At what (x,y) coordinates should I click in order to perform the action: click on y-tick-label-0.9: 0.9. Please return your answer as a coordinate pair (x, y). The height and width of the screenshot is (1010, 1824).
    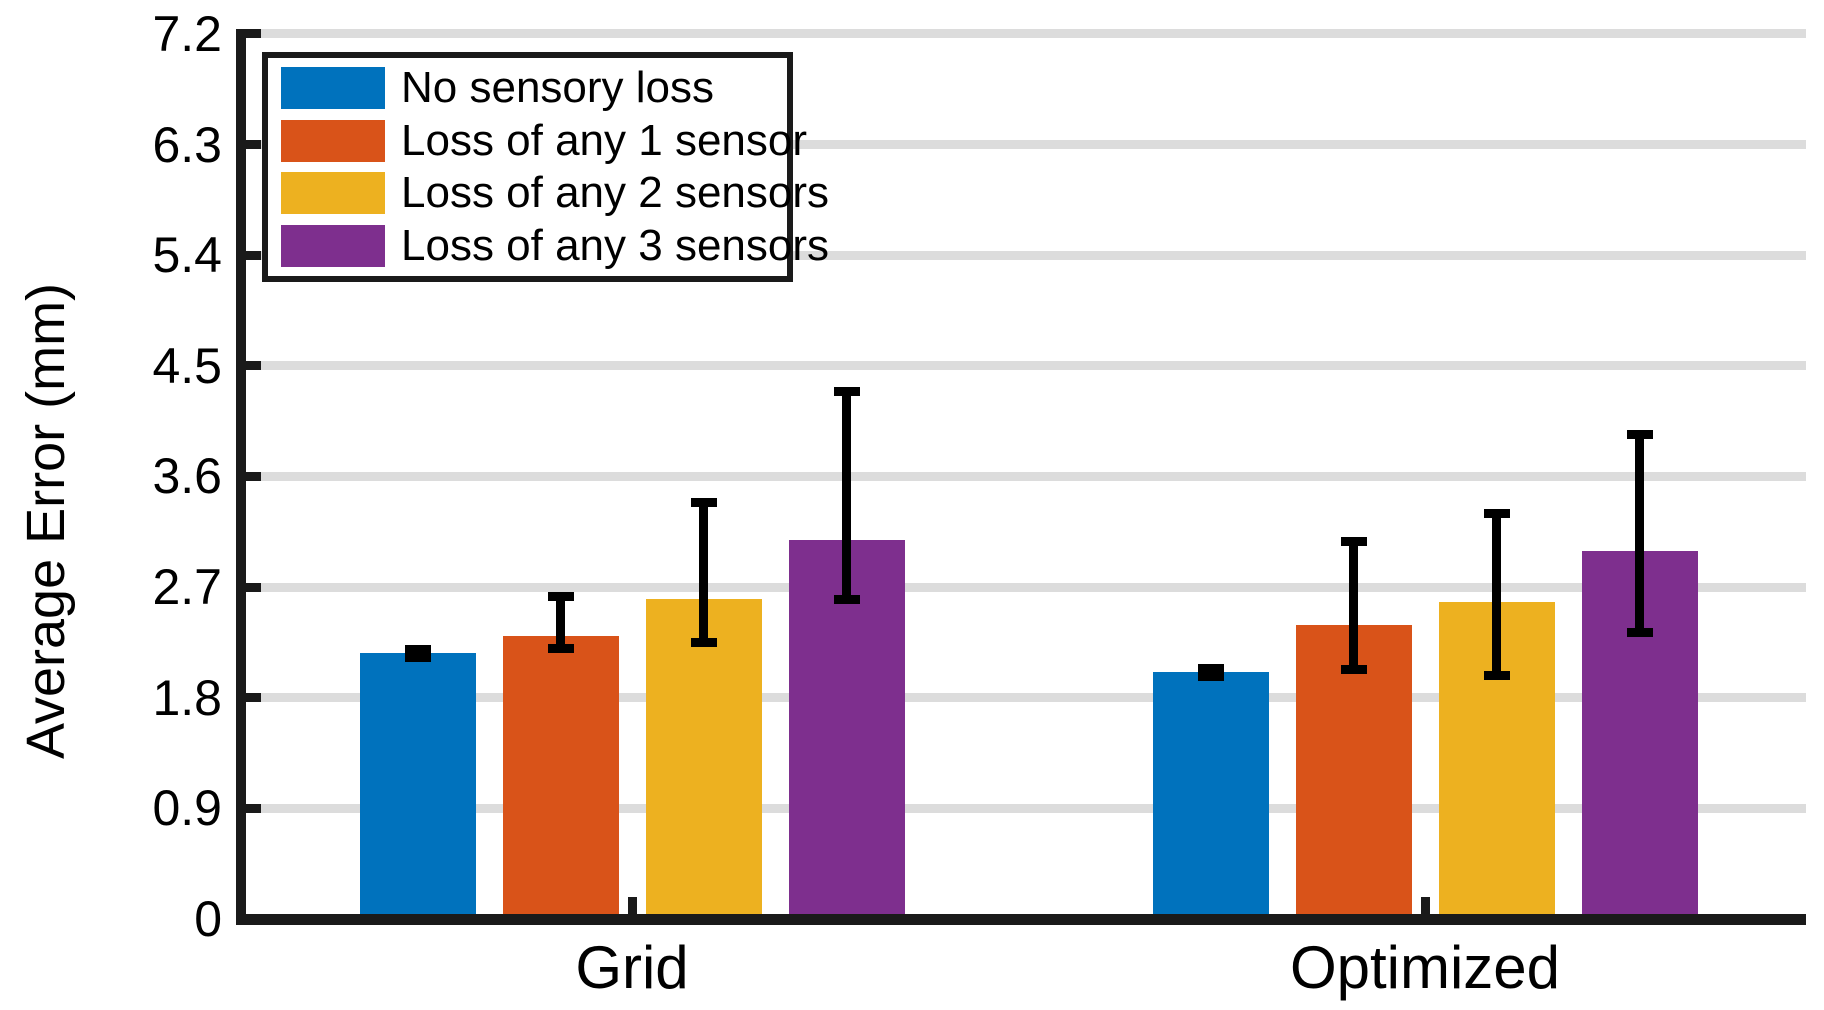
    Looking at the image, I should click on (187, 808).